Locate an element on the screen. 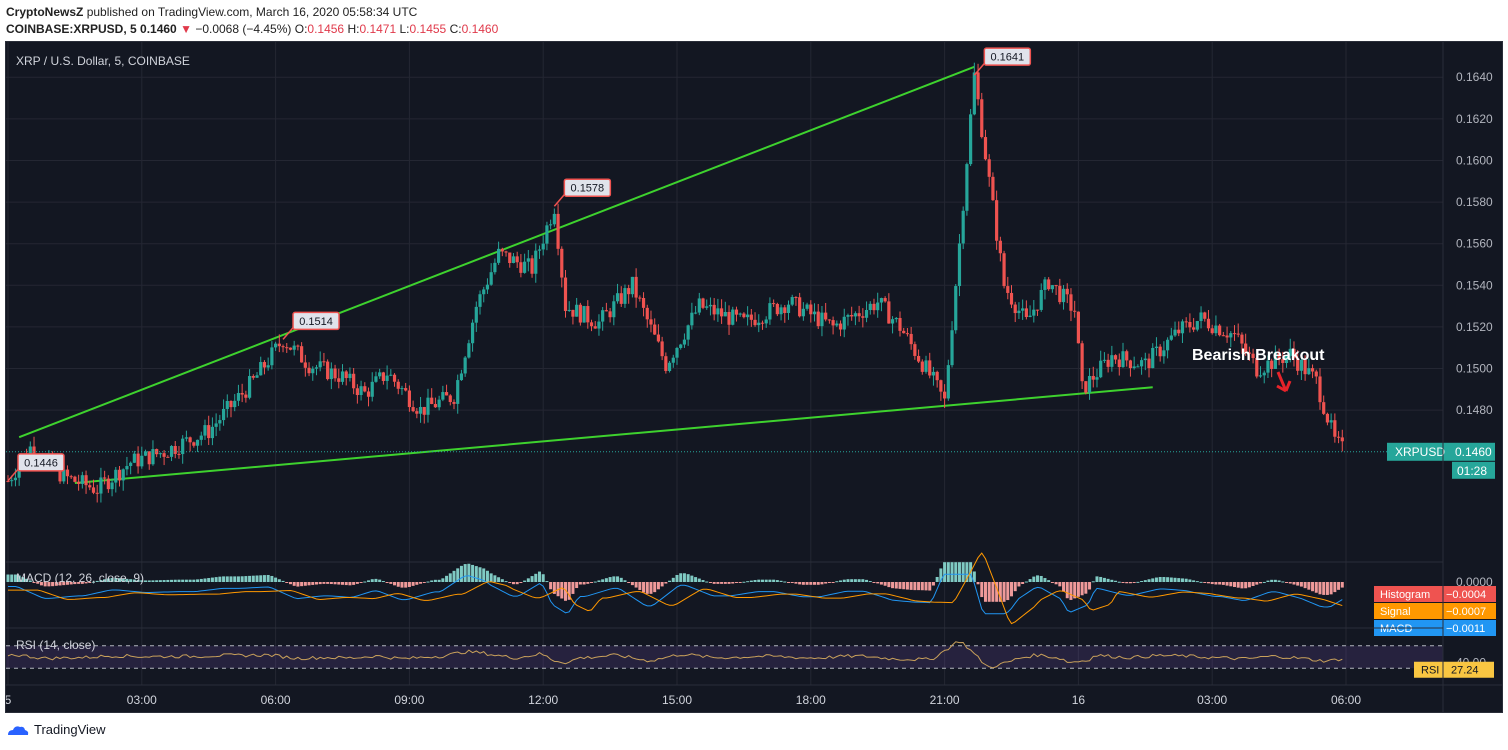 Image resolution: width=1508 pixels, height=750 pixels. y-tick-label: 0.1640 is located at coordinates (1474, 77).